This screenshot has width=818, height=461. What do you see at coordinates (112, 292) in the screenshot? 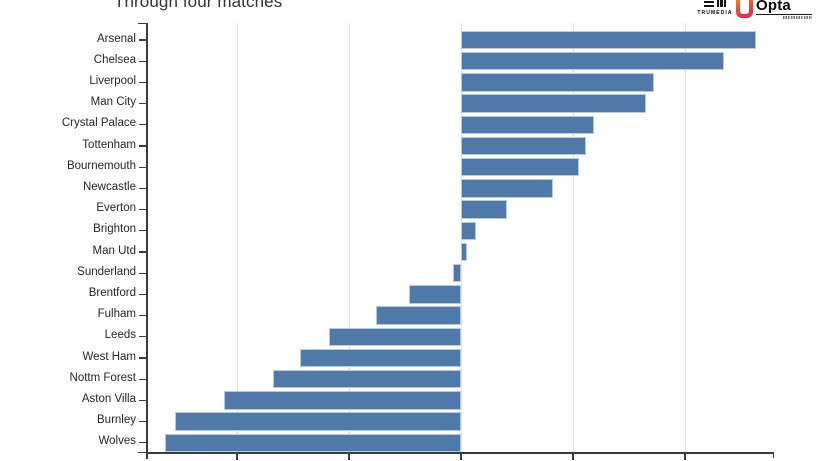
I see `team-label: Brentford` at bounding box center [112, 292].